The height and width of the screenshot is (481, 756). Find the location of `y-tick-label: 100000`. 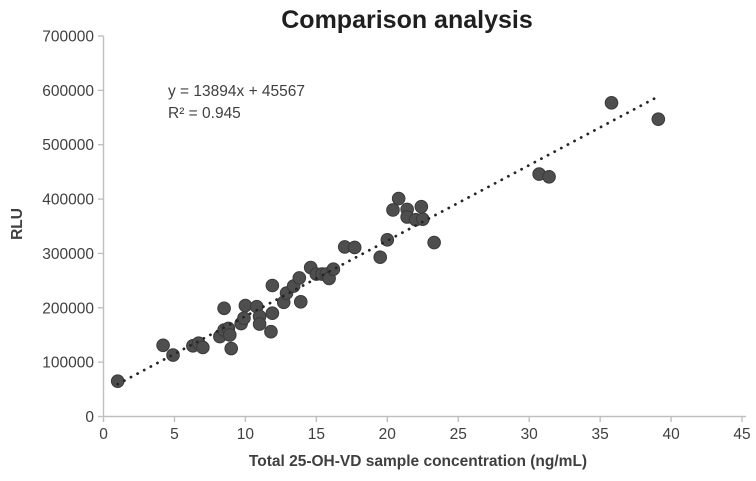

y-tick-label: 100000 is located at coordinates (68, 363).